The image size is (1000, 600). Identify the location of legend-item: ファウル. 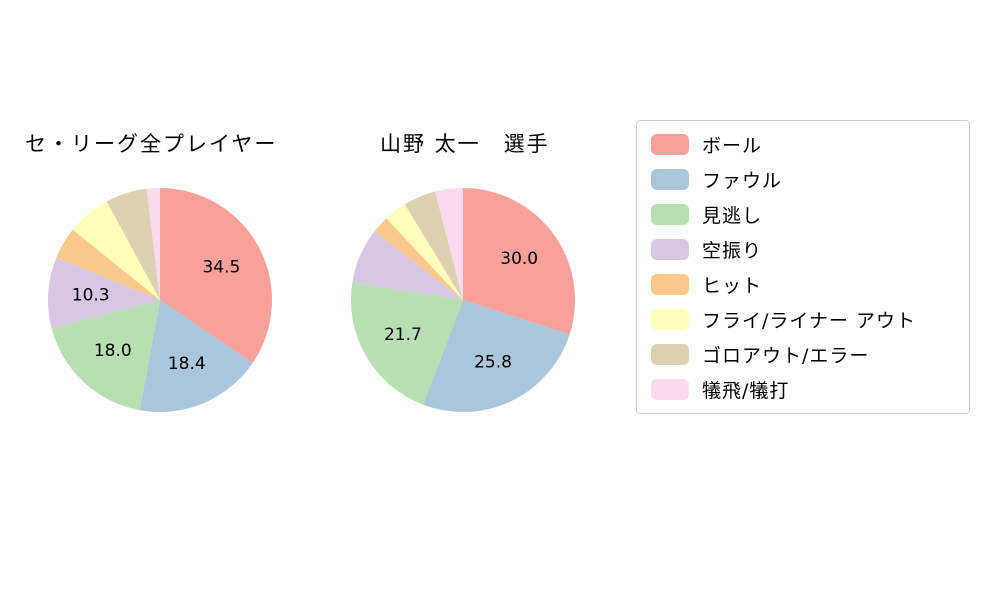
(803, 179).